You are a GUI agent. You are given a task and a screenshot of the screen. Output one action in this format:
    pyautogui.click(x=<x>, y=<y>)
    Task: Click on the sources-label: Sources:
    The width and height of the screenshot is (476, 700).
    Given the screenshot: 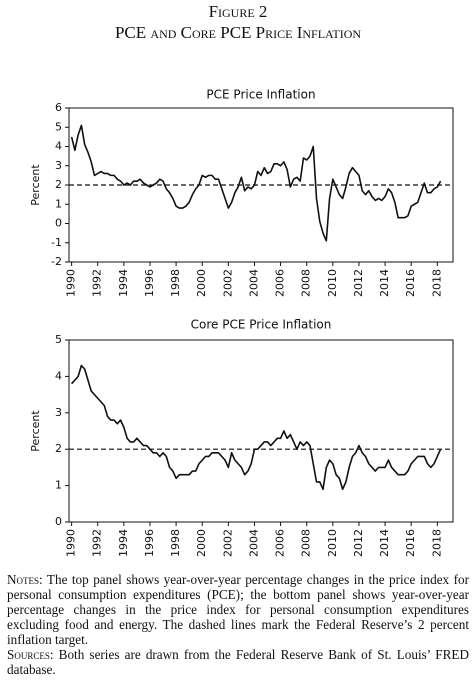 What is the action you would take?
    pyautogui.click(x=30, y=654)
    